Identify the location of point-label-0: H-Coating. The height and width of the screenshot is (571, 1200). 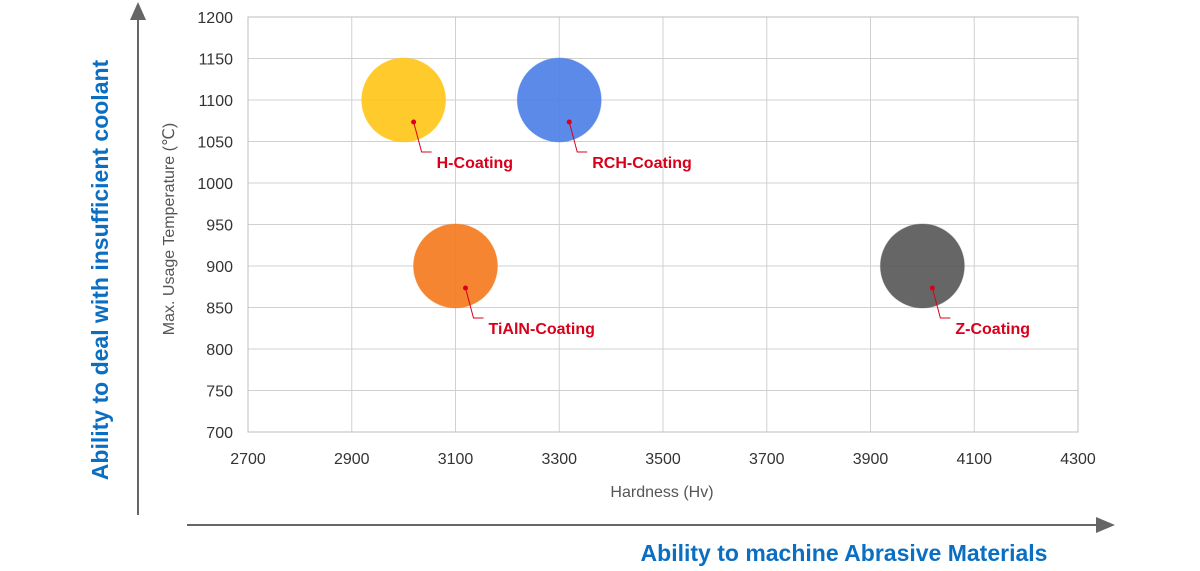
(475, 163).